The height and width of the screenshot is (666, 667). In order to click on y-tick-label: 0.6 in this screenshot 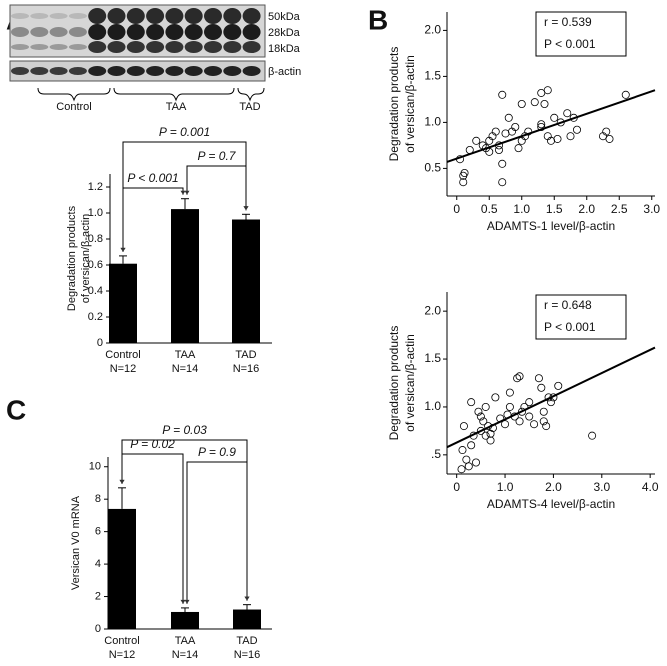, I will do `click(95, 265)`.